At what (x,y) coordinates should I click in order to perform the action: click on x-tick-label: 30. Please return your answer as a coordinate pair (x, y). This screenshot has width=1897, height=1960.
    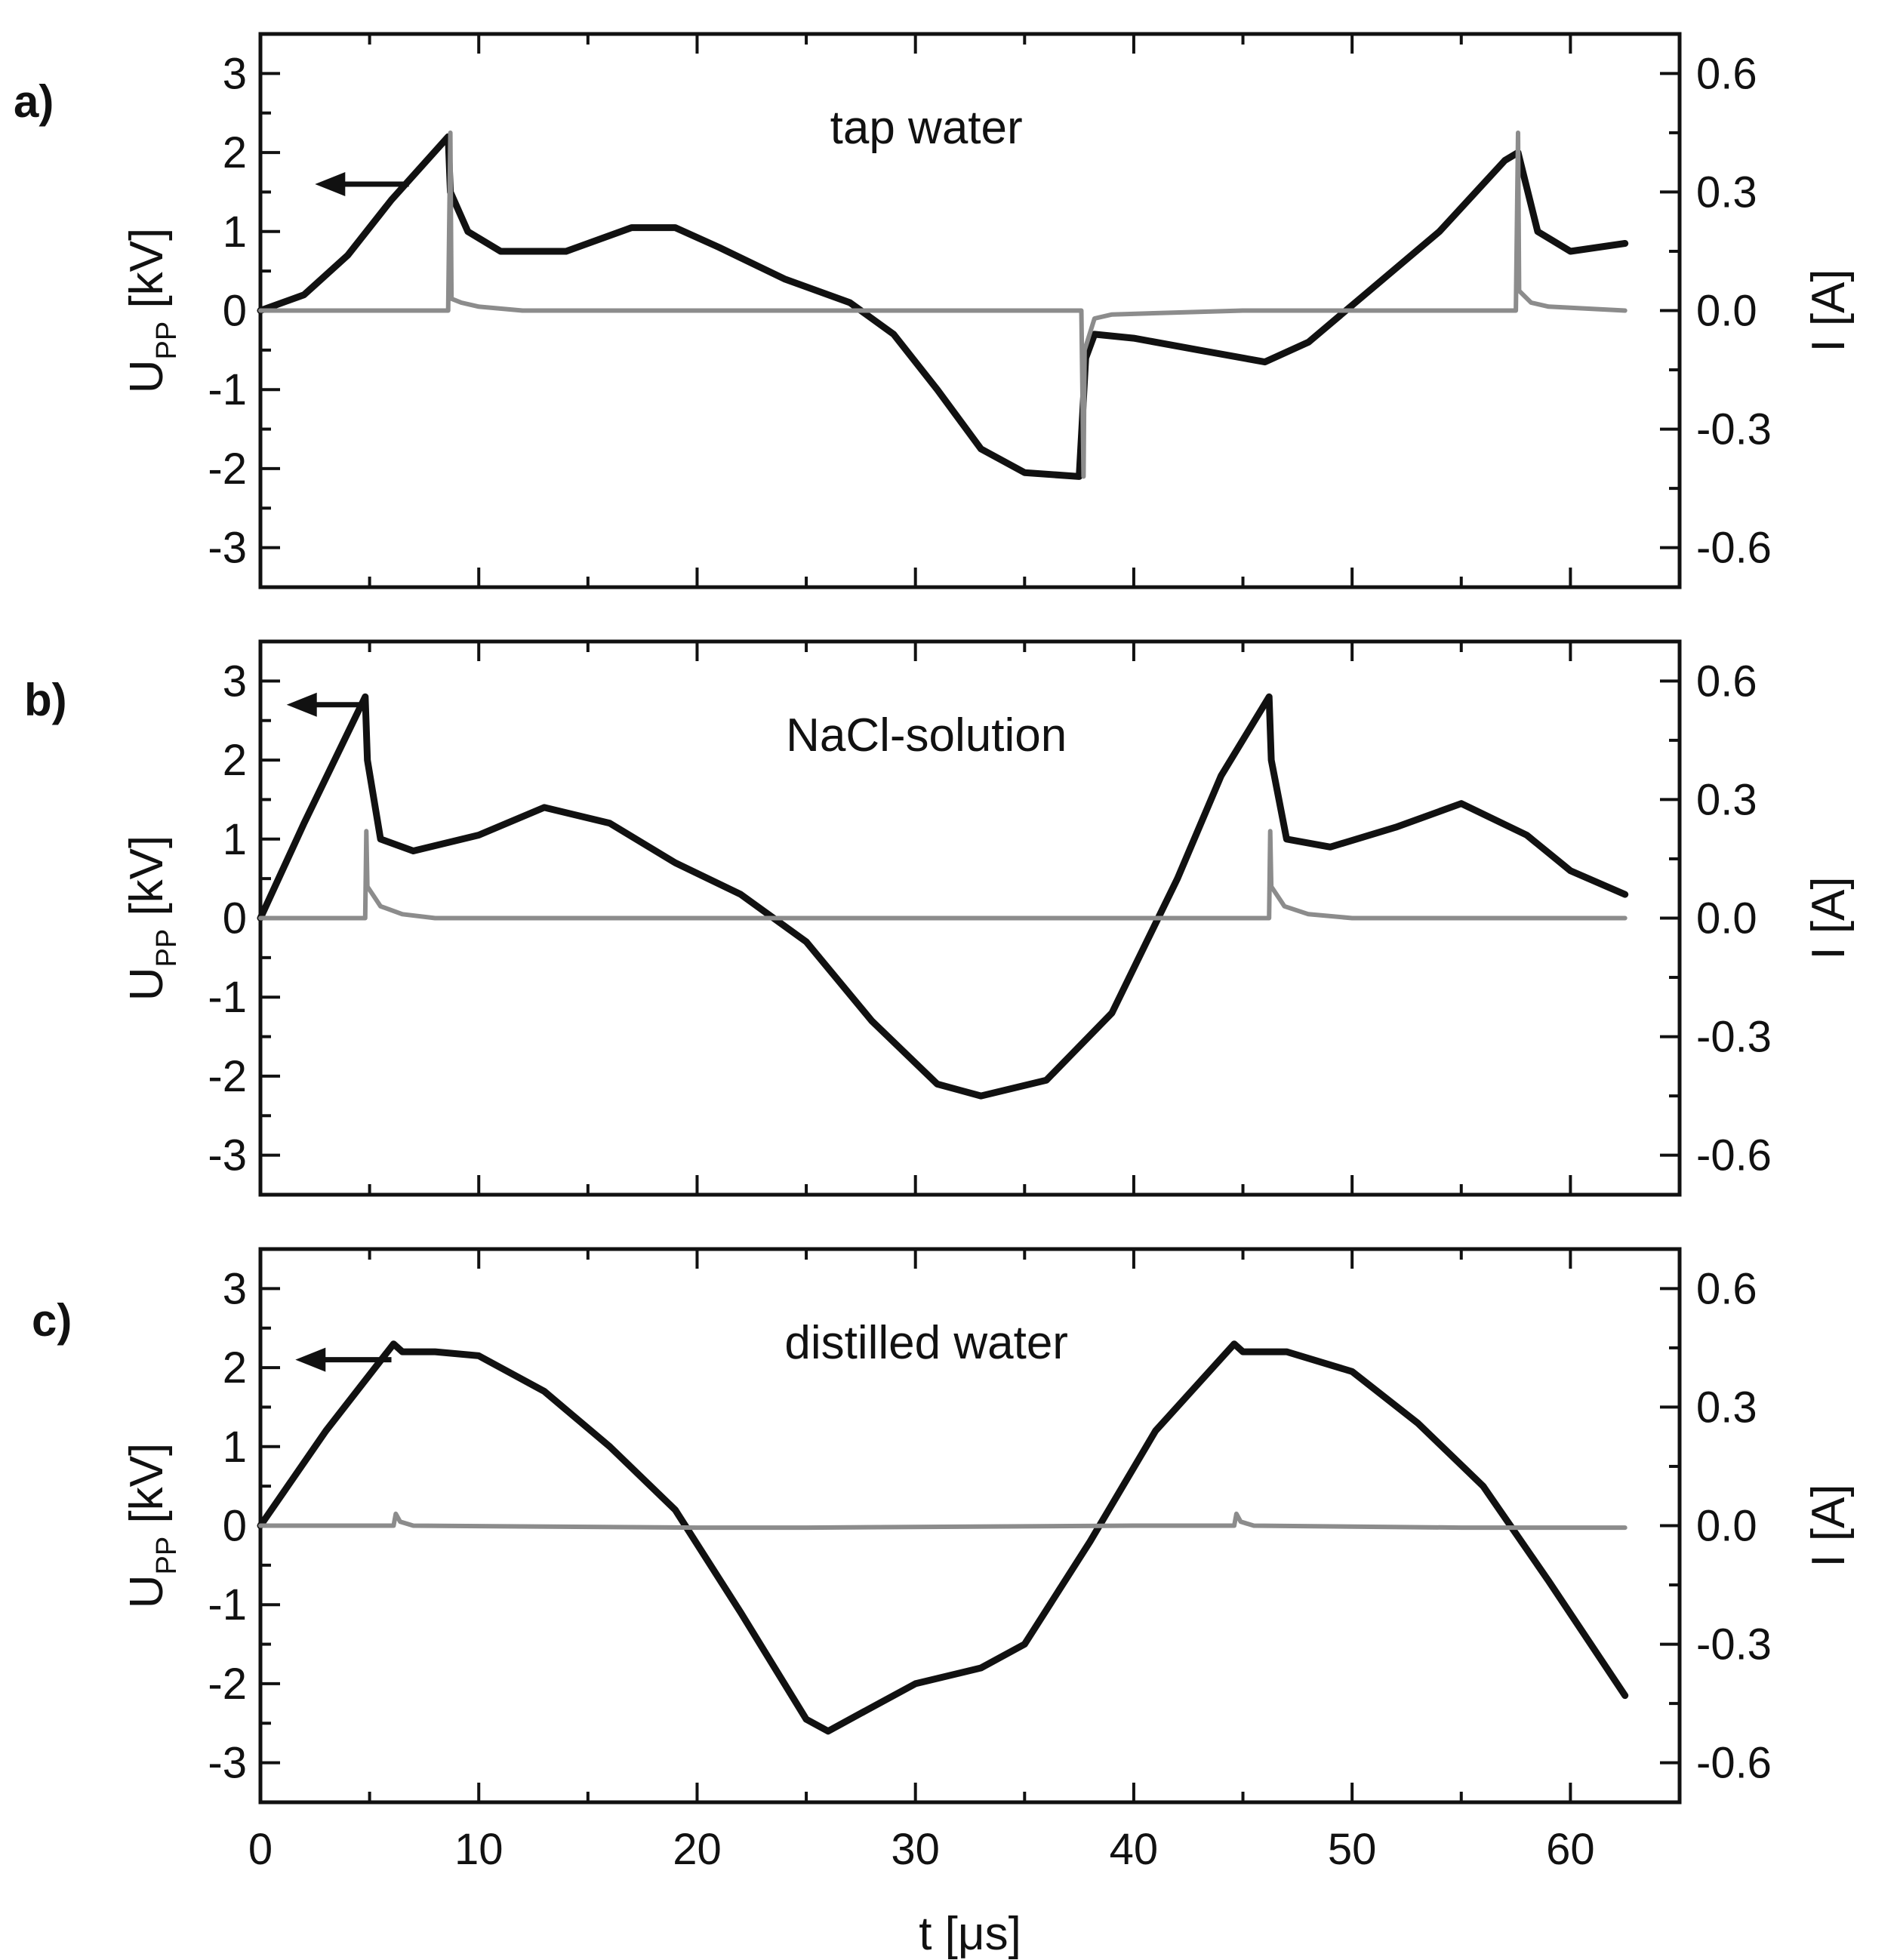
    Looking at the image, I should click on (916, 1850).